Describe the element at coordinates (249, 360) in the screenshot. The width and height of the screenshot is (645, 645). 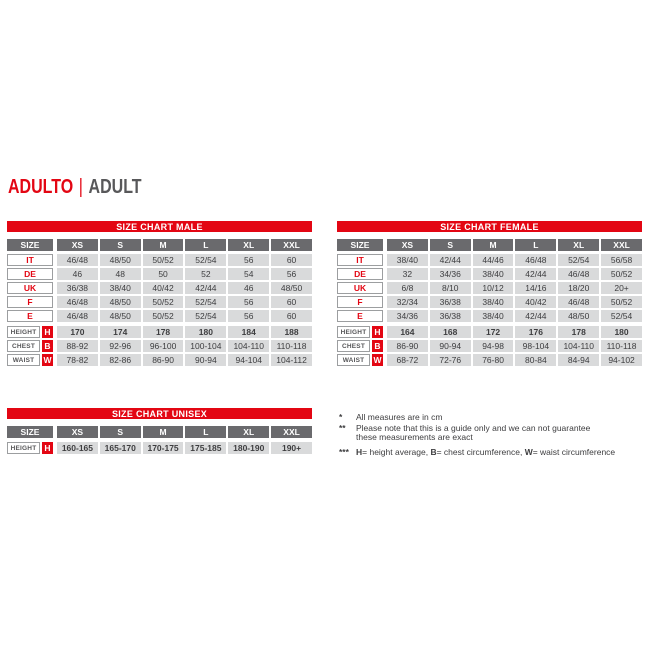
I see `measure-value: 94-104` at that location.